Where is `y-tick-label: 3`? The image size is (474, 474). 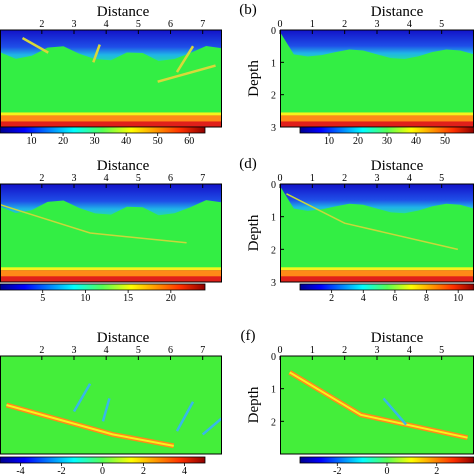 y-tick-label: 3 is located at coordinates (273, 128).